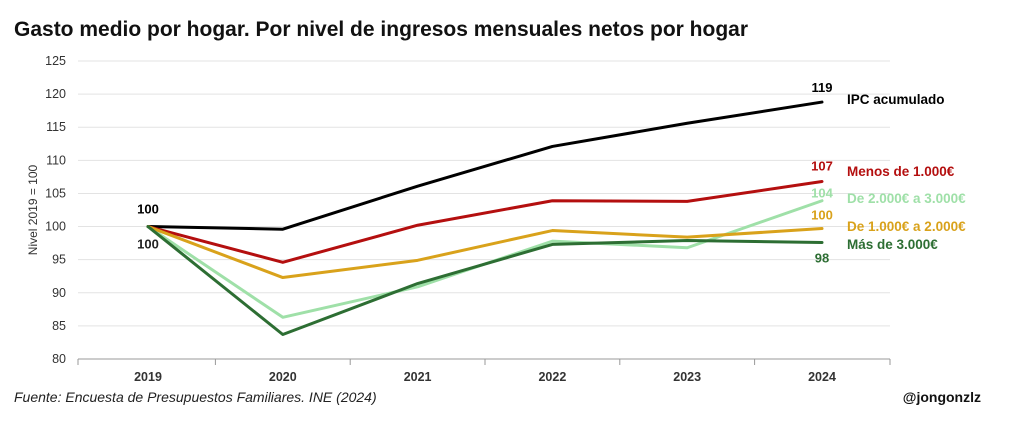 The width and height of the screenshot is (1011, 425). What do you see at coordinates (55, 193) in the screenshot?
I see `y-tick-label: 105` at bounding box center [55, 193].